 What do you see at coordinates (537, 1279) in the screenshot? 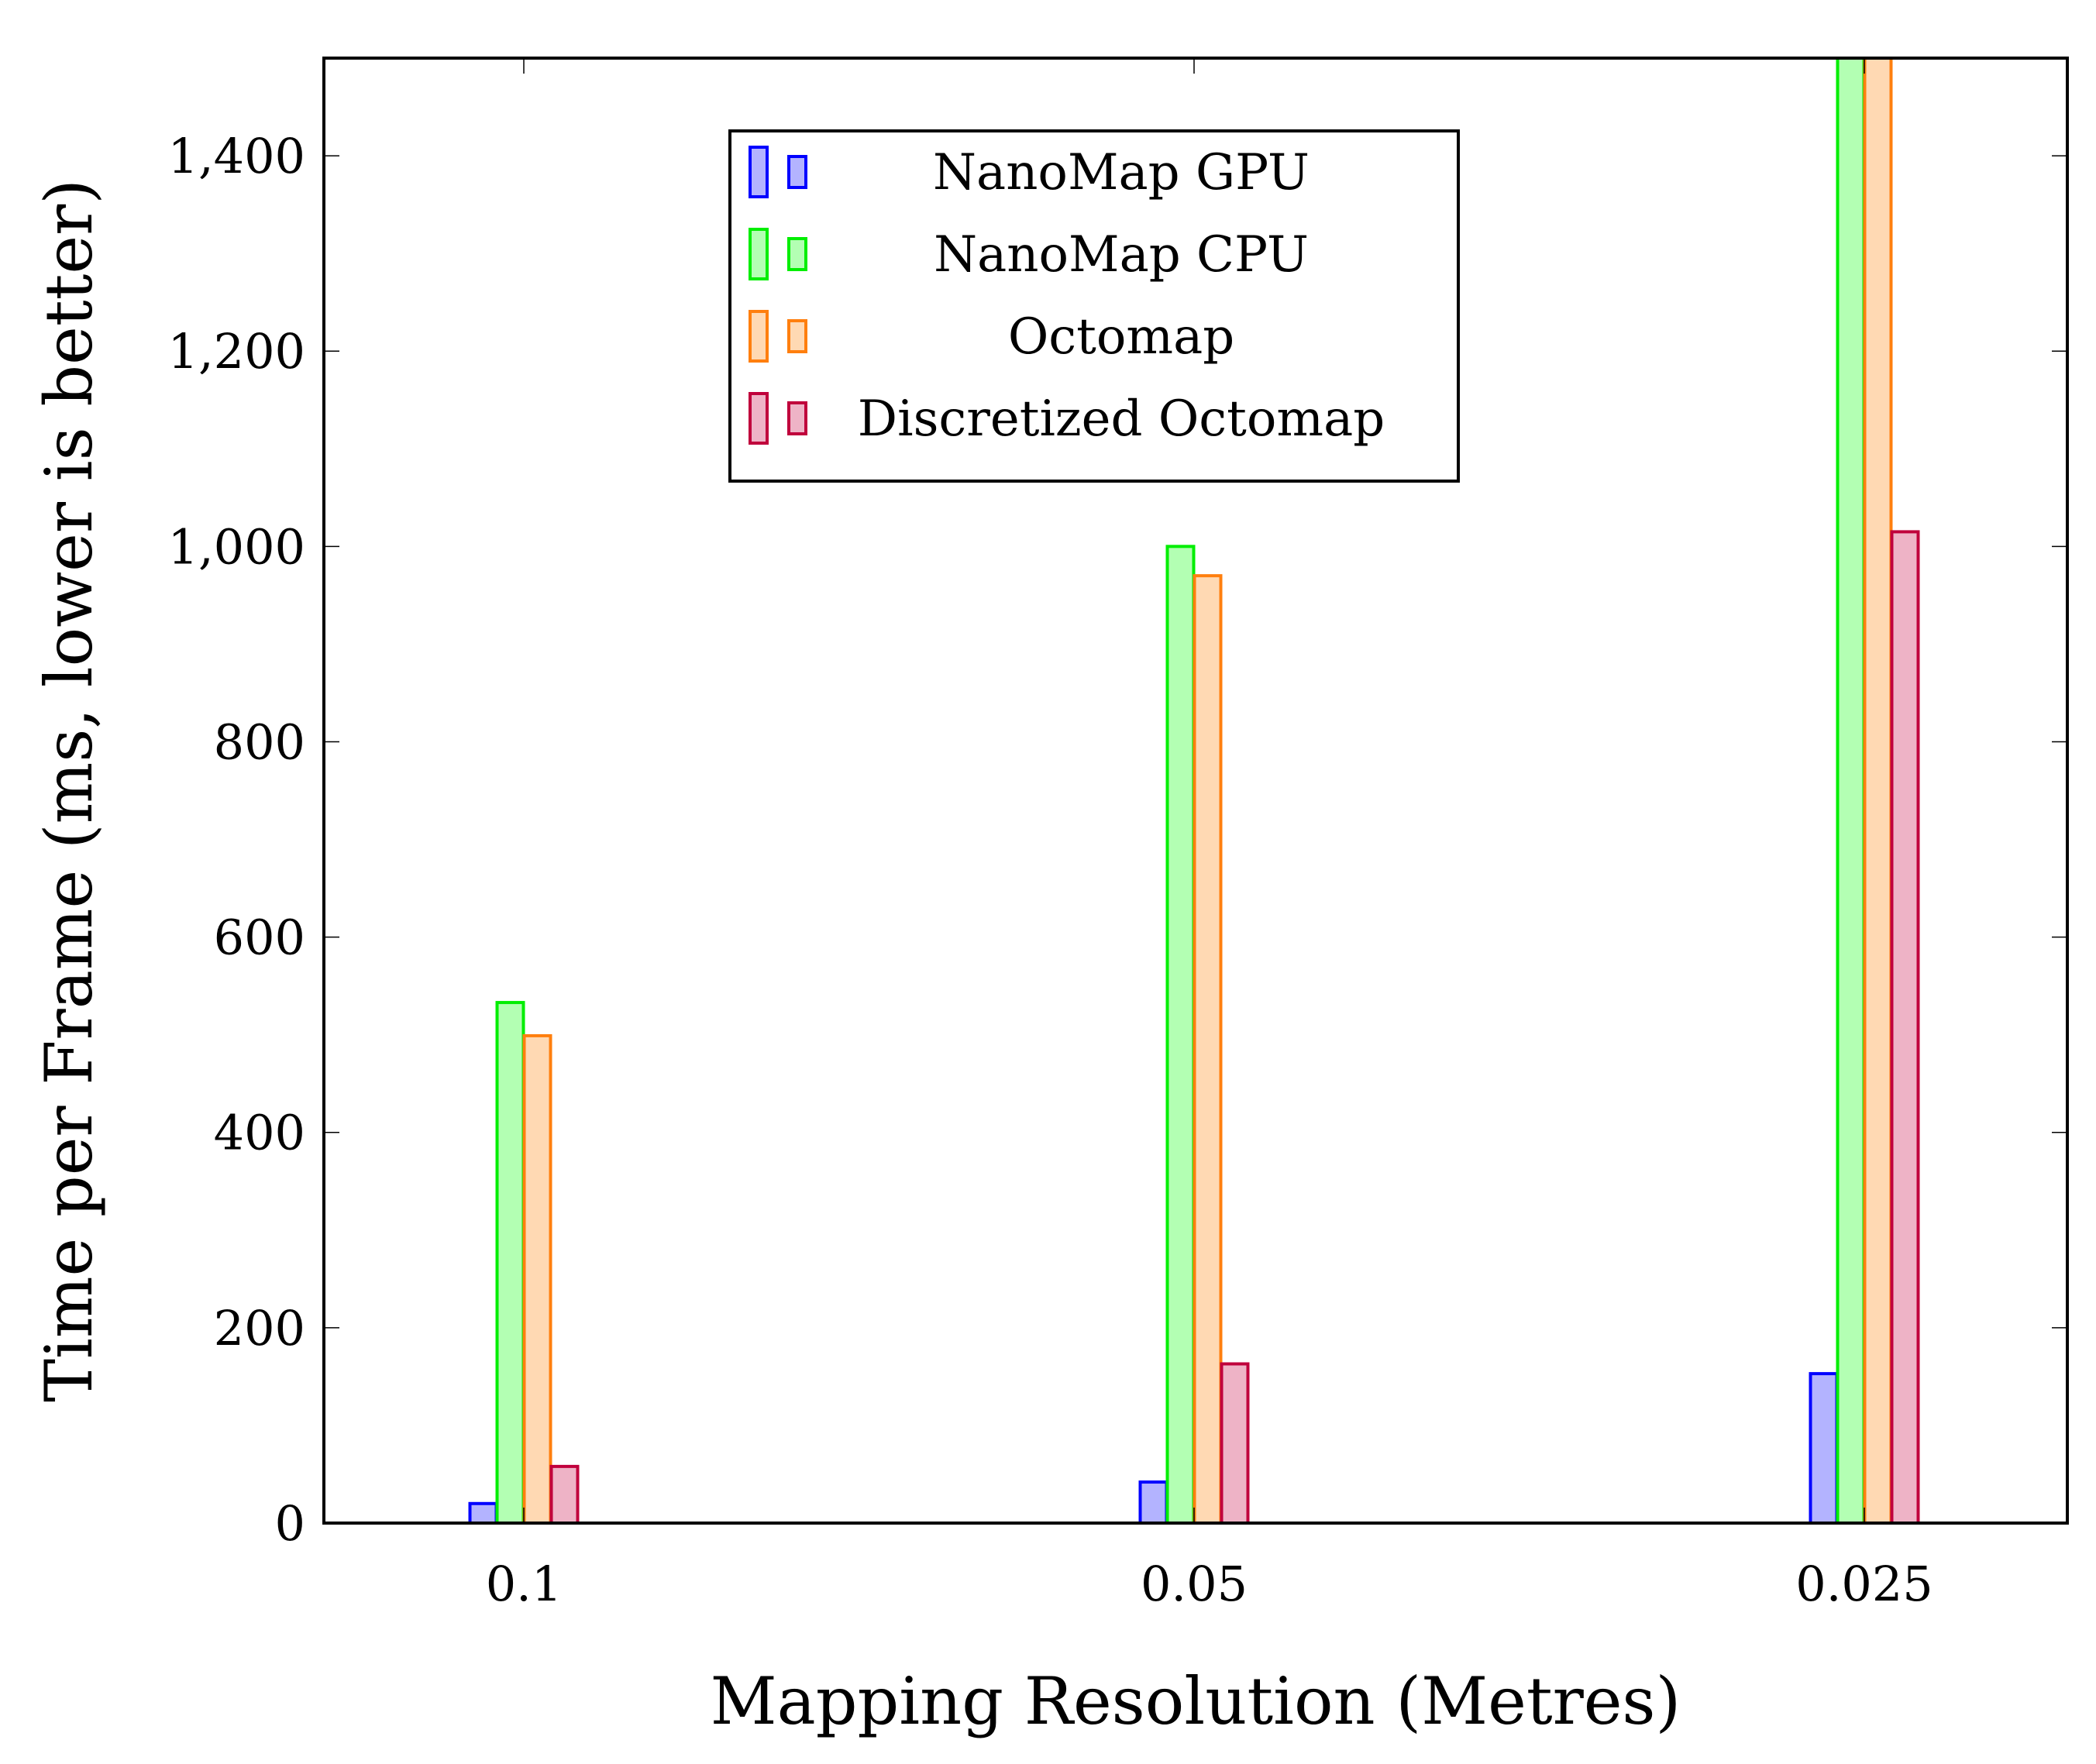
I see `bar-octomap-0.1` at bounding box center [537, 1279].